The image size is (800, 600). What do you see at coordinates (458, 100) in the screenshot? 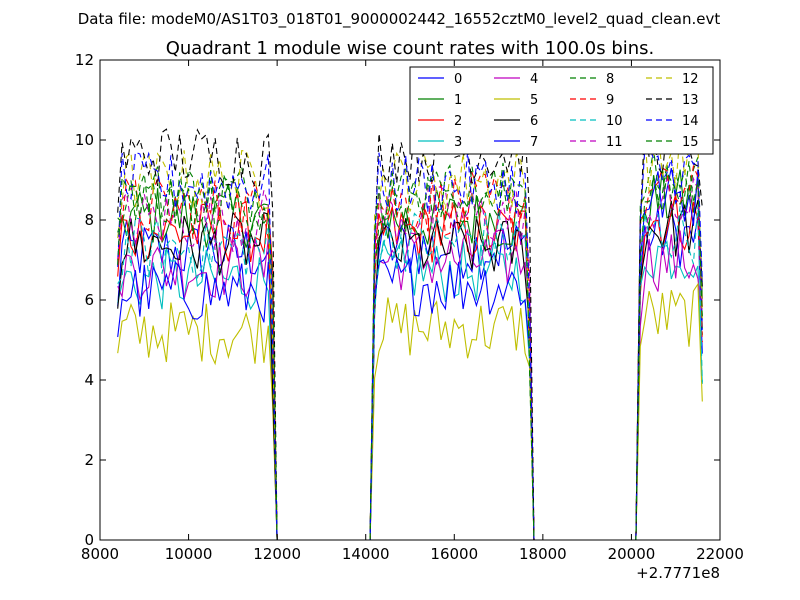
I see `legend-label-1: 1` at bounding box center [458, 100].